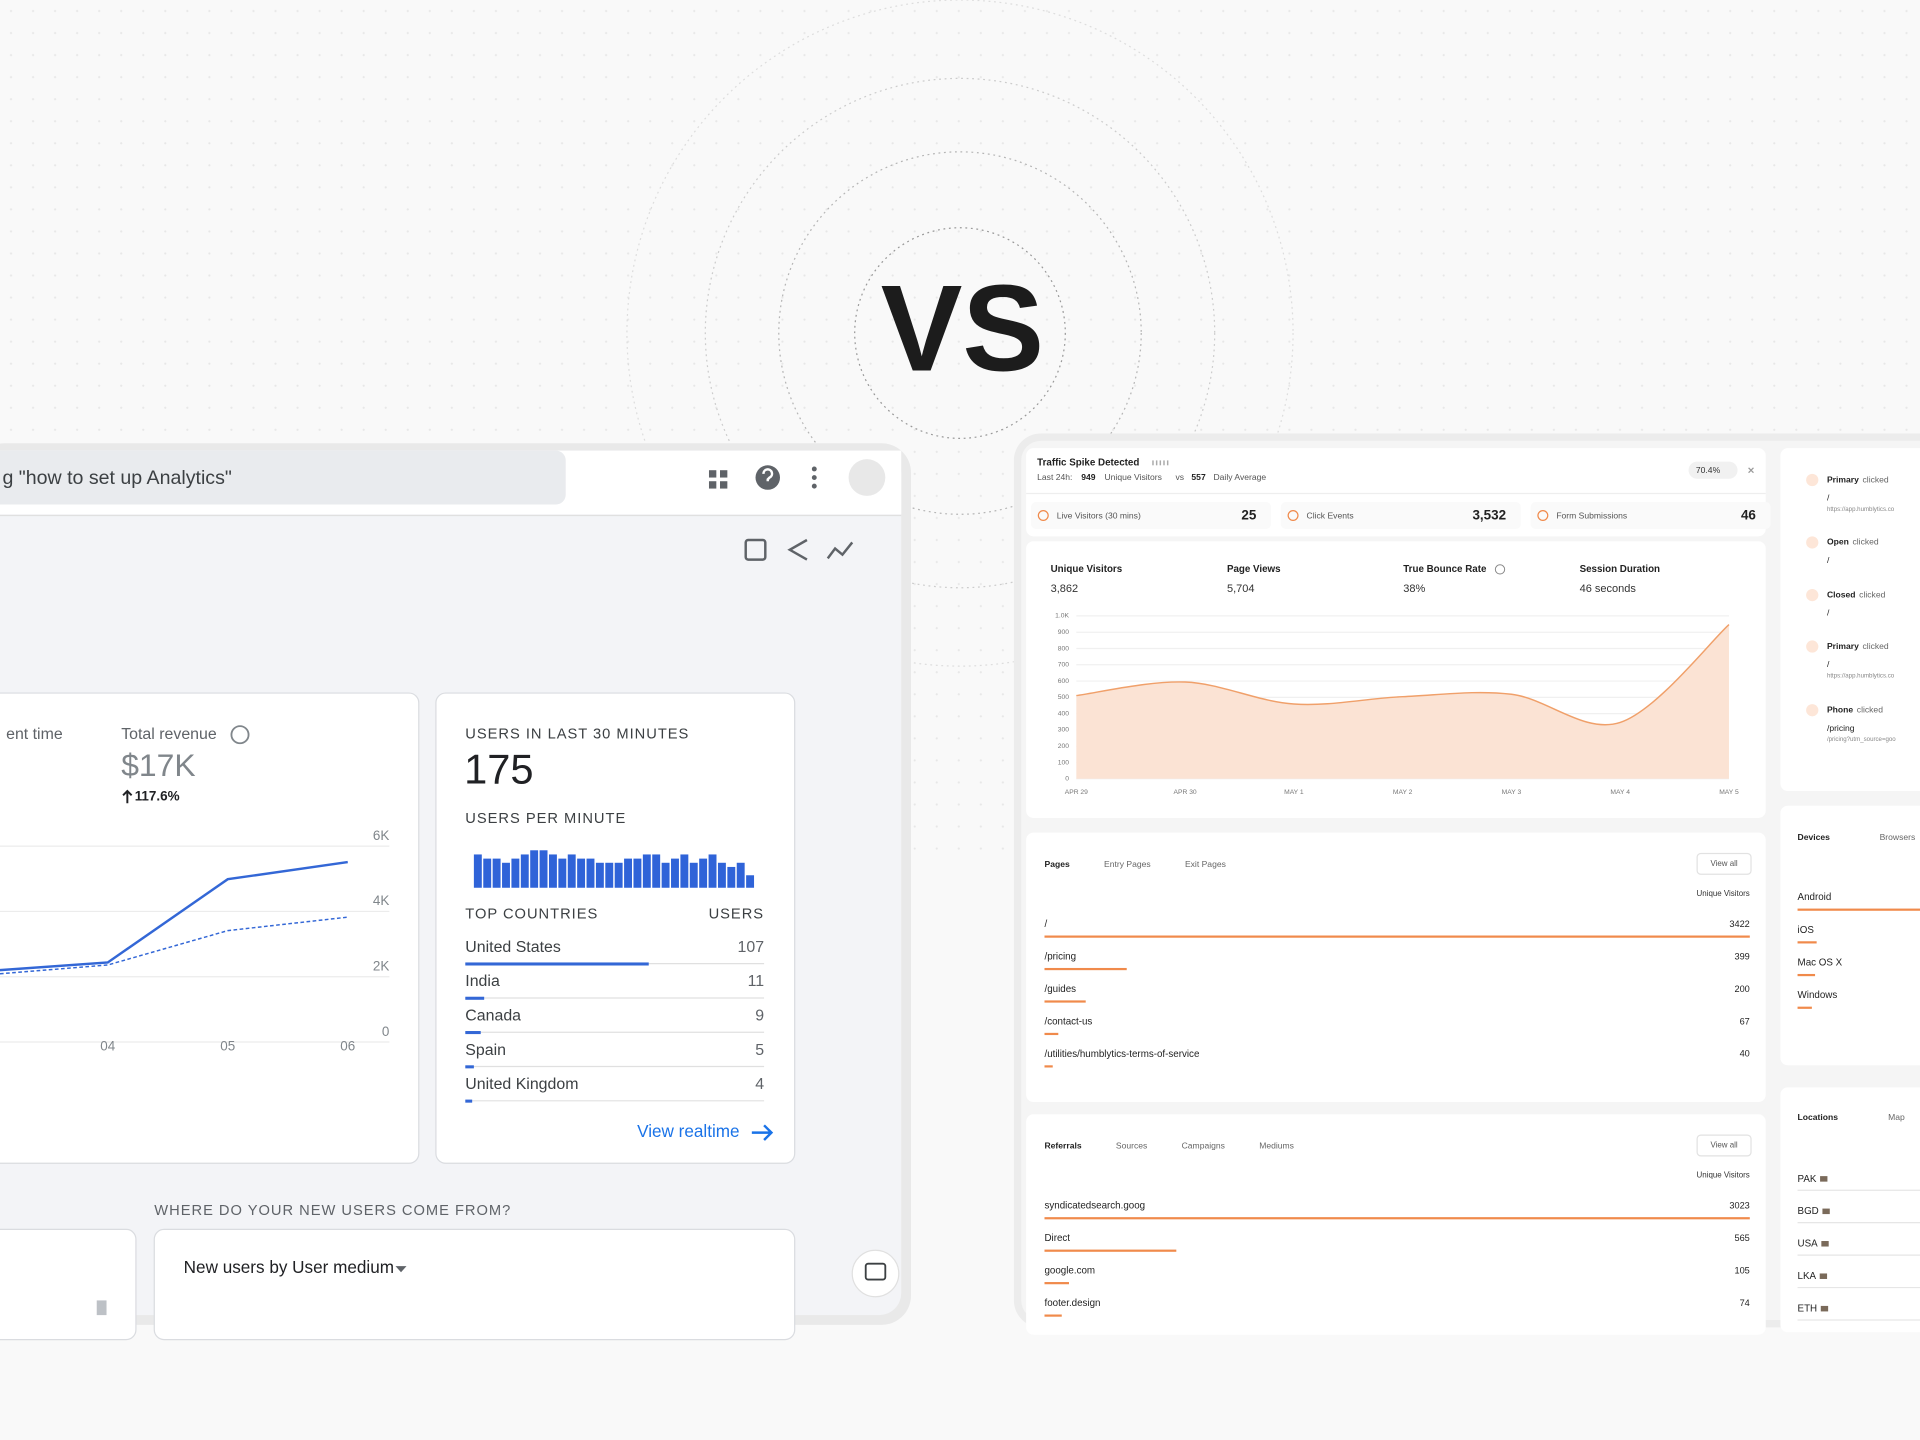 The image size is (1920, 1440). I want to click on alert-detail: Daily Average, so click(1239, 477).